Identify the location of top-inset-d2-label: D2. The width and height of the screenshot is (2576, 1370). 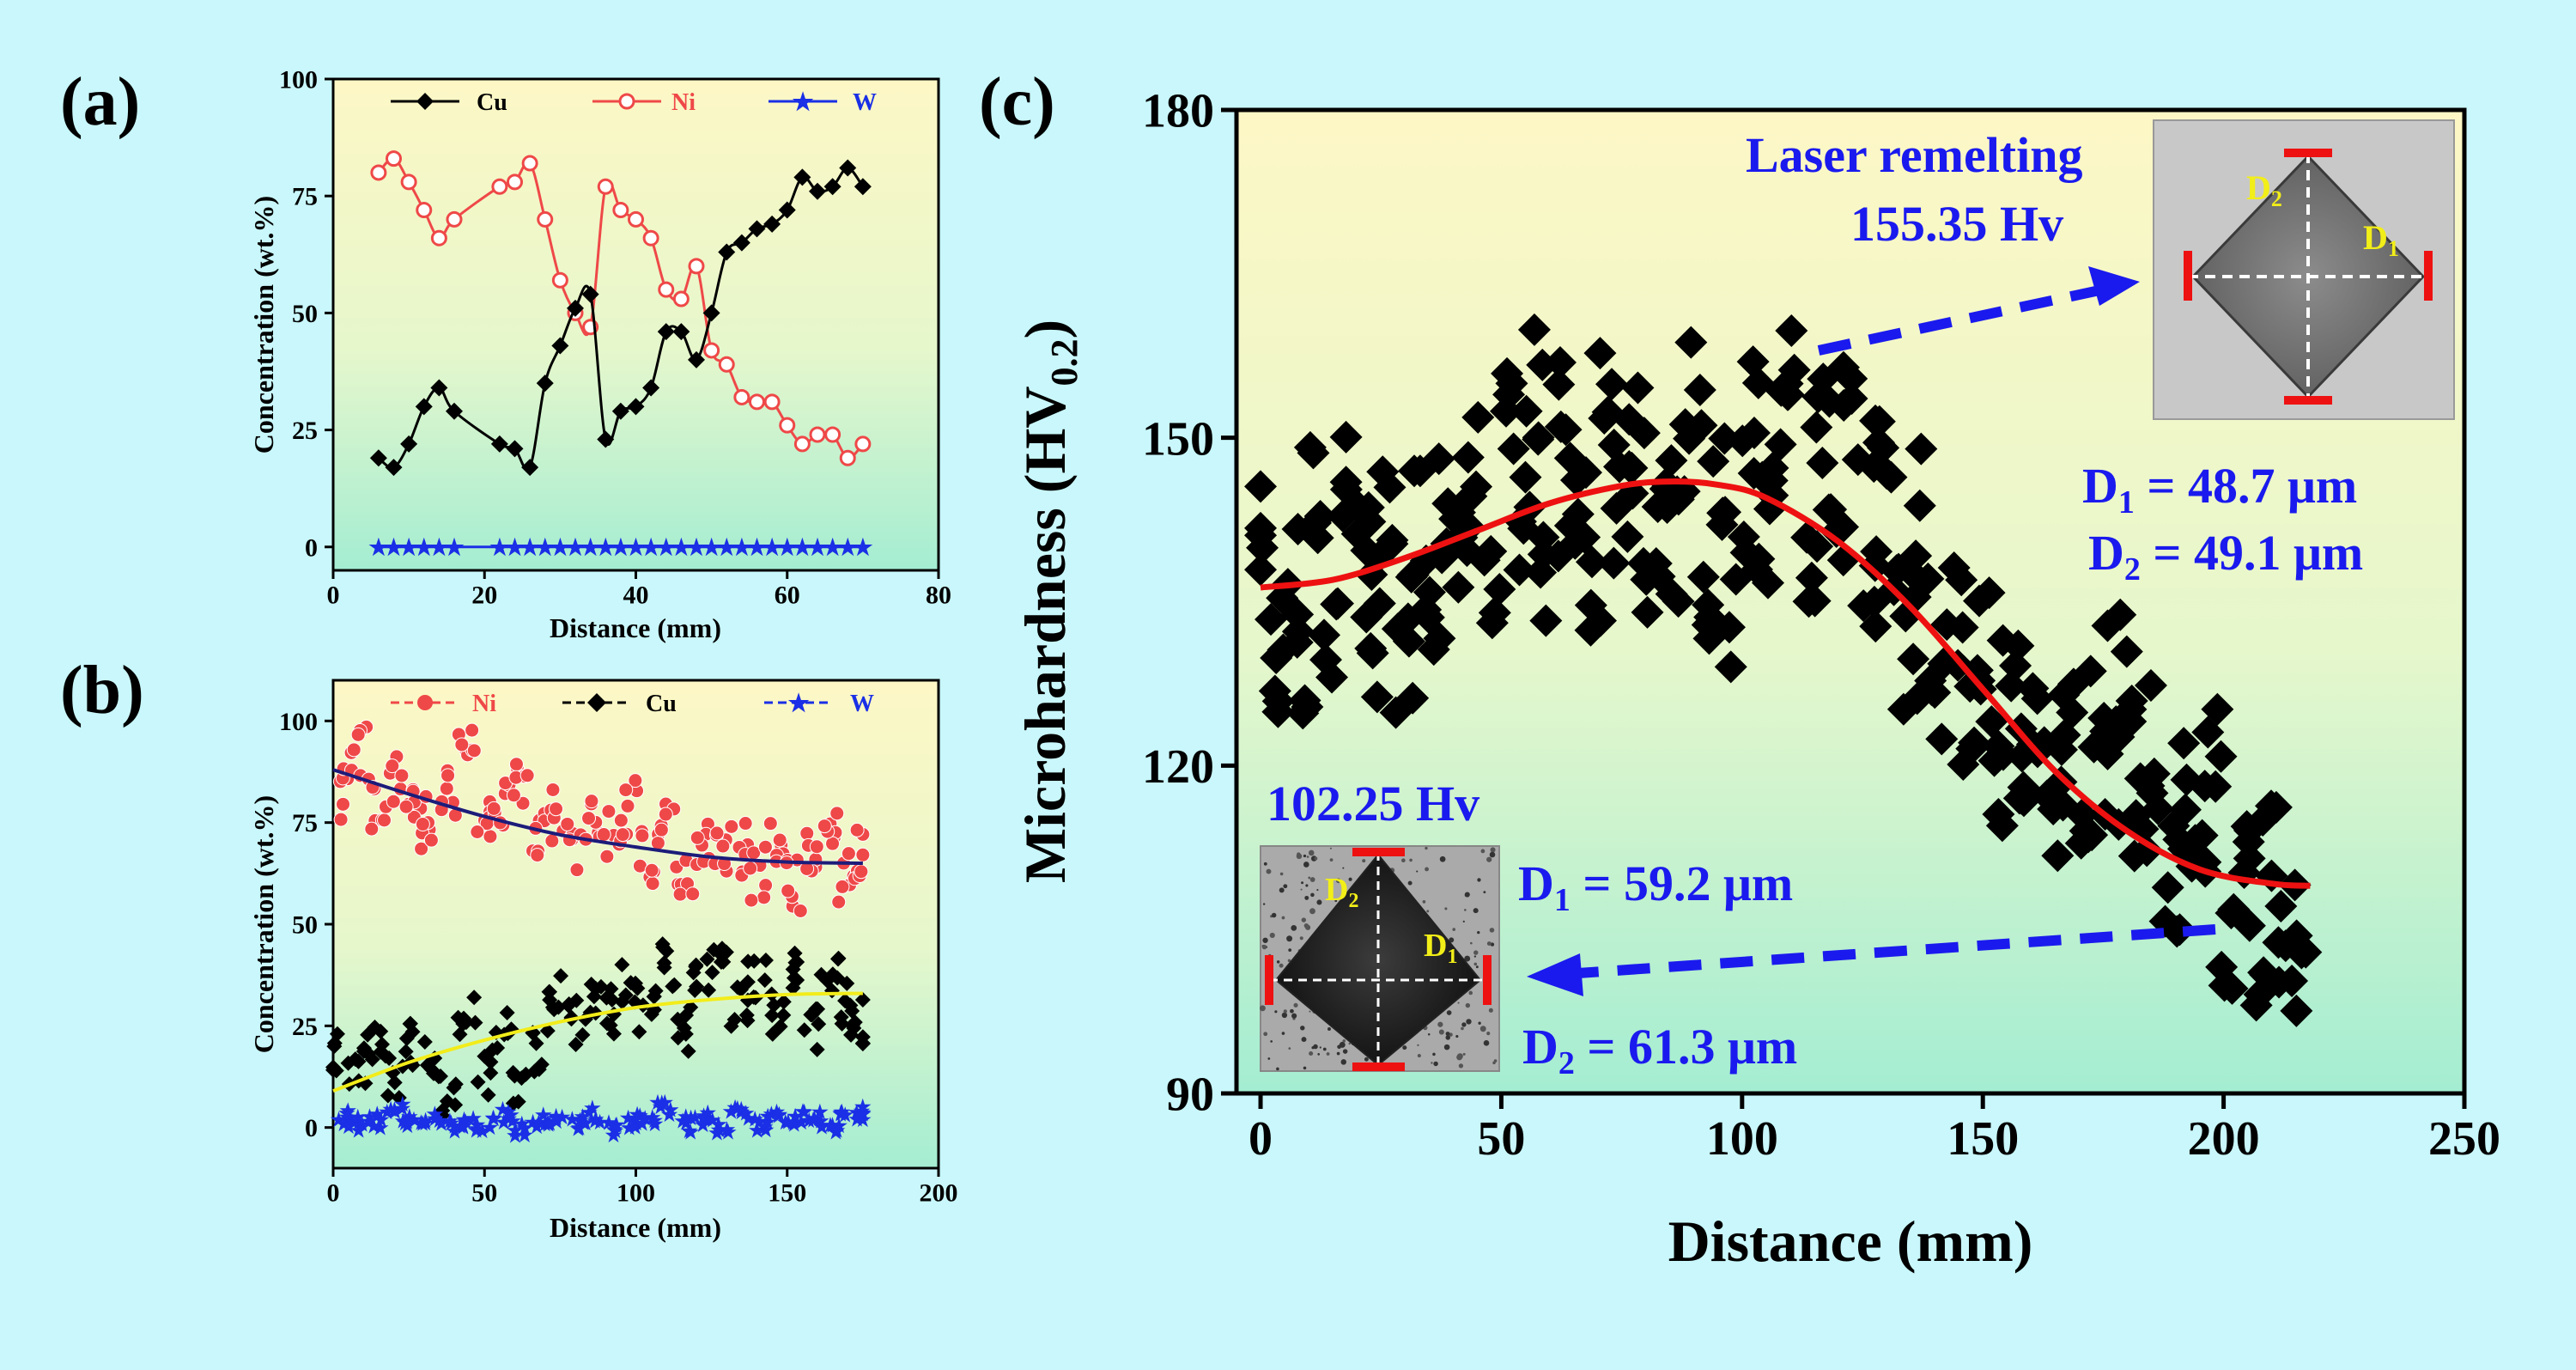
(2264, 189).